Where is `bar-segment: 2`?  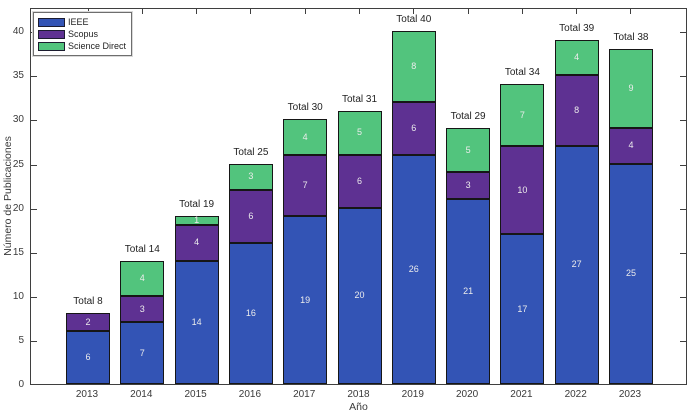
bar-segment: 2 is located at coordinates (88, 322).